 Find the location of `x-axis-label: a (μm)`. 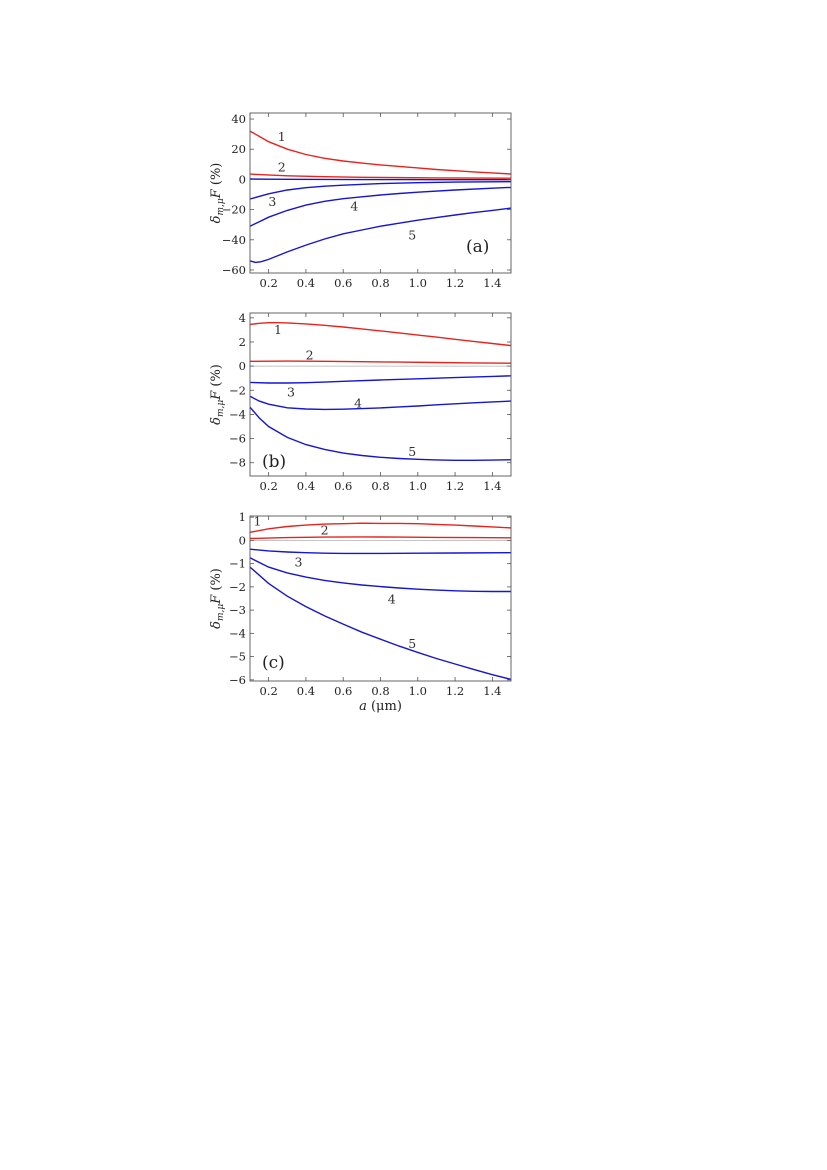

x-axis-label: a (μm) is located at coordinates (380, 706).